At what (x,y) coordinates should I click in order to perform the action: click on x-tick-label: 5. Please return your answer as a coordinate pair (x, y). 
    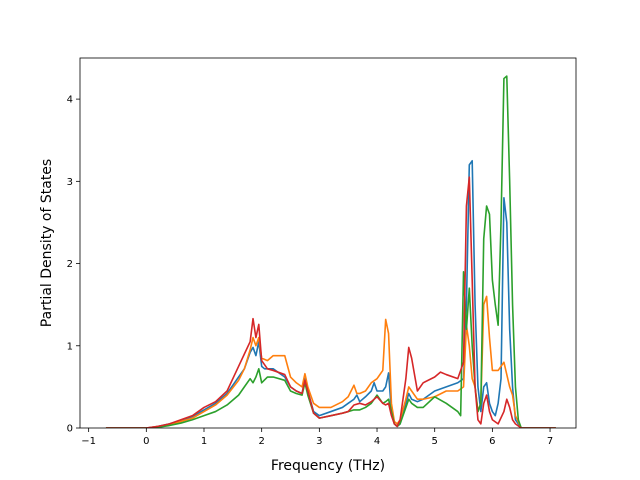
    Looking at the image, I should click on (435, 441).